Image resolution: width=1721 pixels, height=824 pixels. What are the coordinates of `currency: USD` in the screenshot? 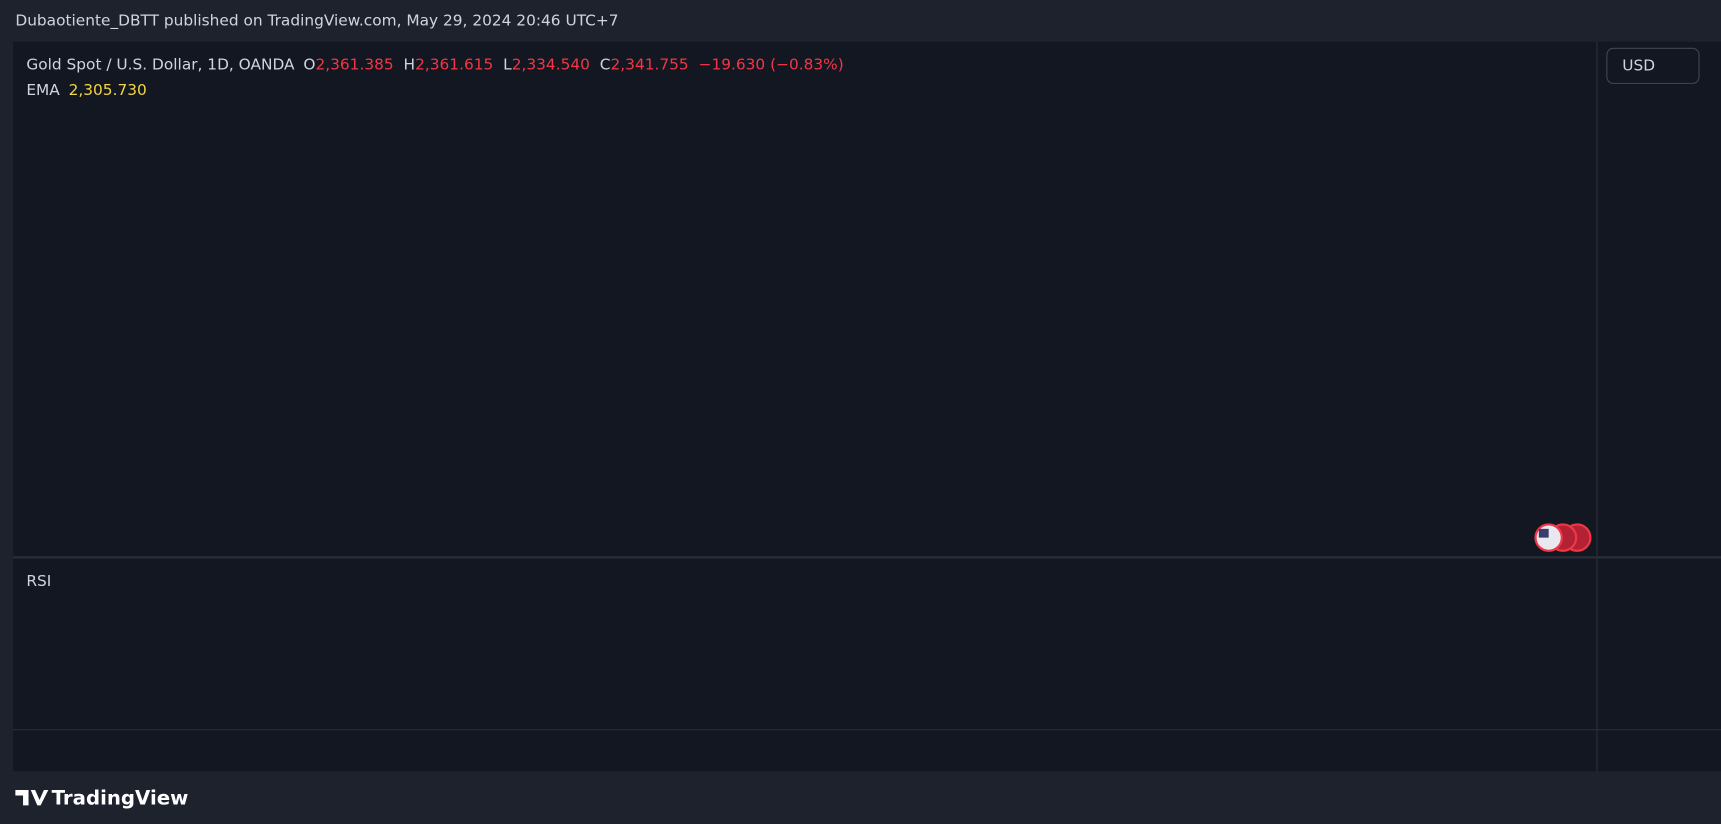 It's located at (1638, 65).